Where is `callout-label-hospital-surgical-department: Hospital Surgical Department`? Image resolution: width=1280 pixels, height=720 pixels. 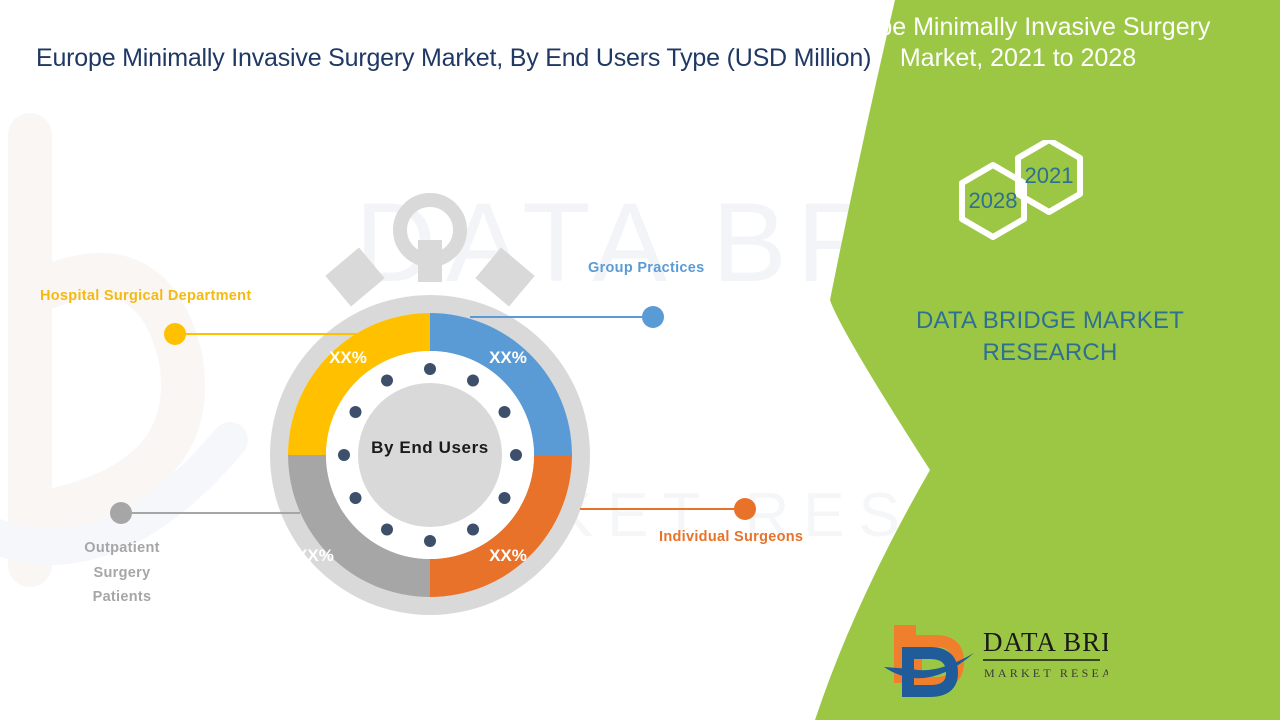
callout-label-hospital-surgical-department: Hospital Surgical Department is located at coordinates (146, 296).